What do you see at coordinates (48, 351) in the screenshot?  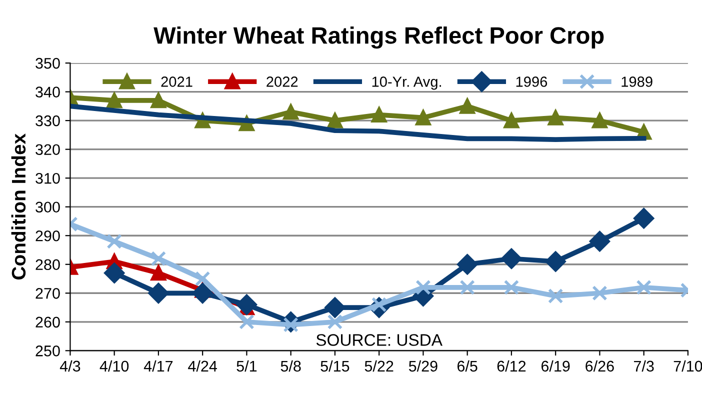 I see `y-tick-label: 250` at bounding box center [48, 351].